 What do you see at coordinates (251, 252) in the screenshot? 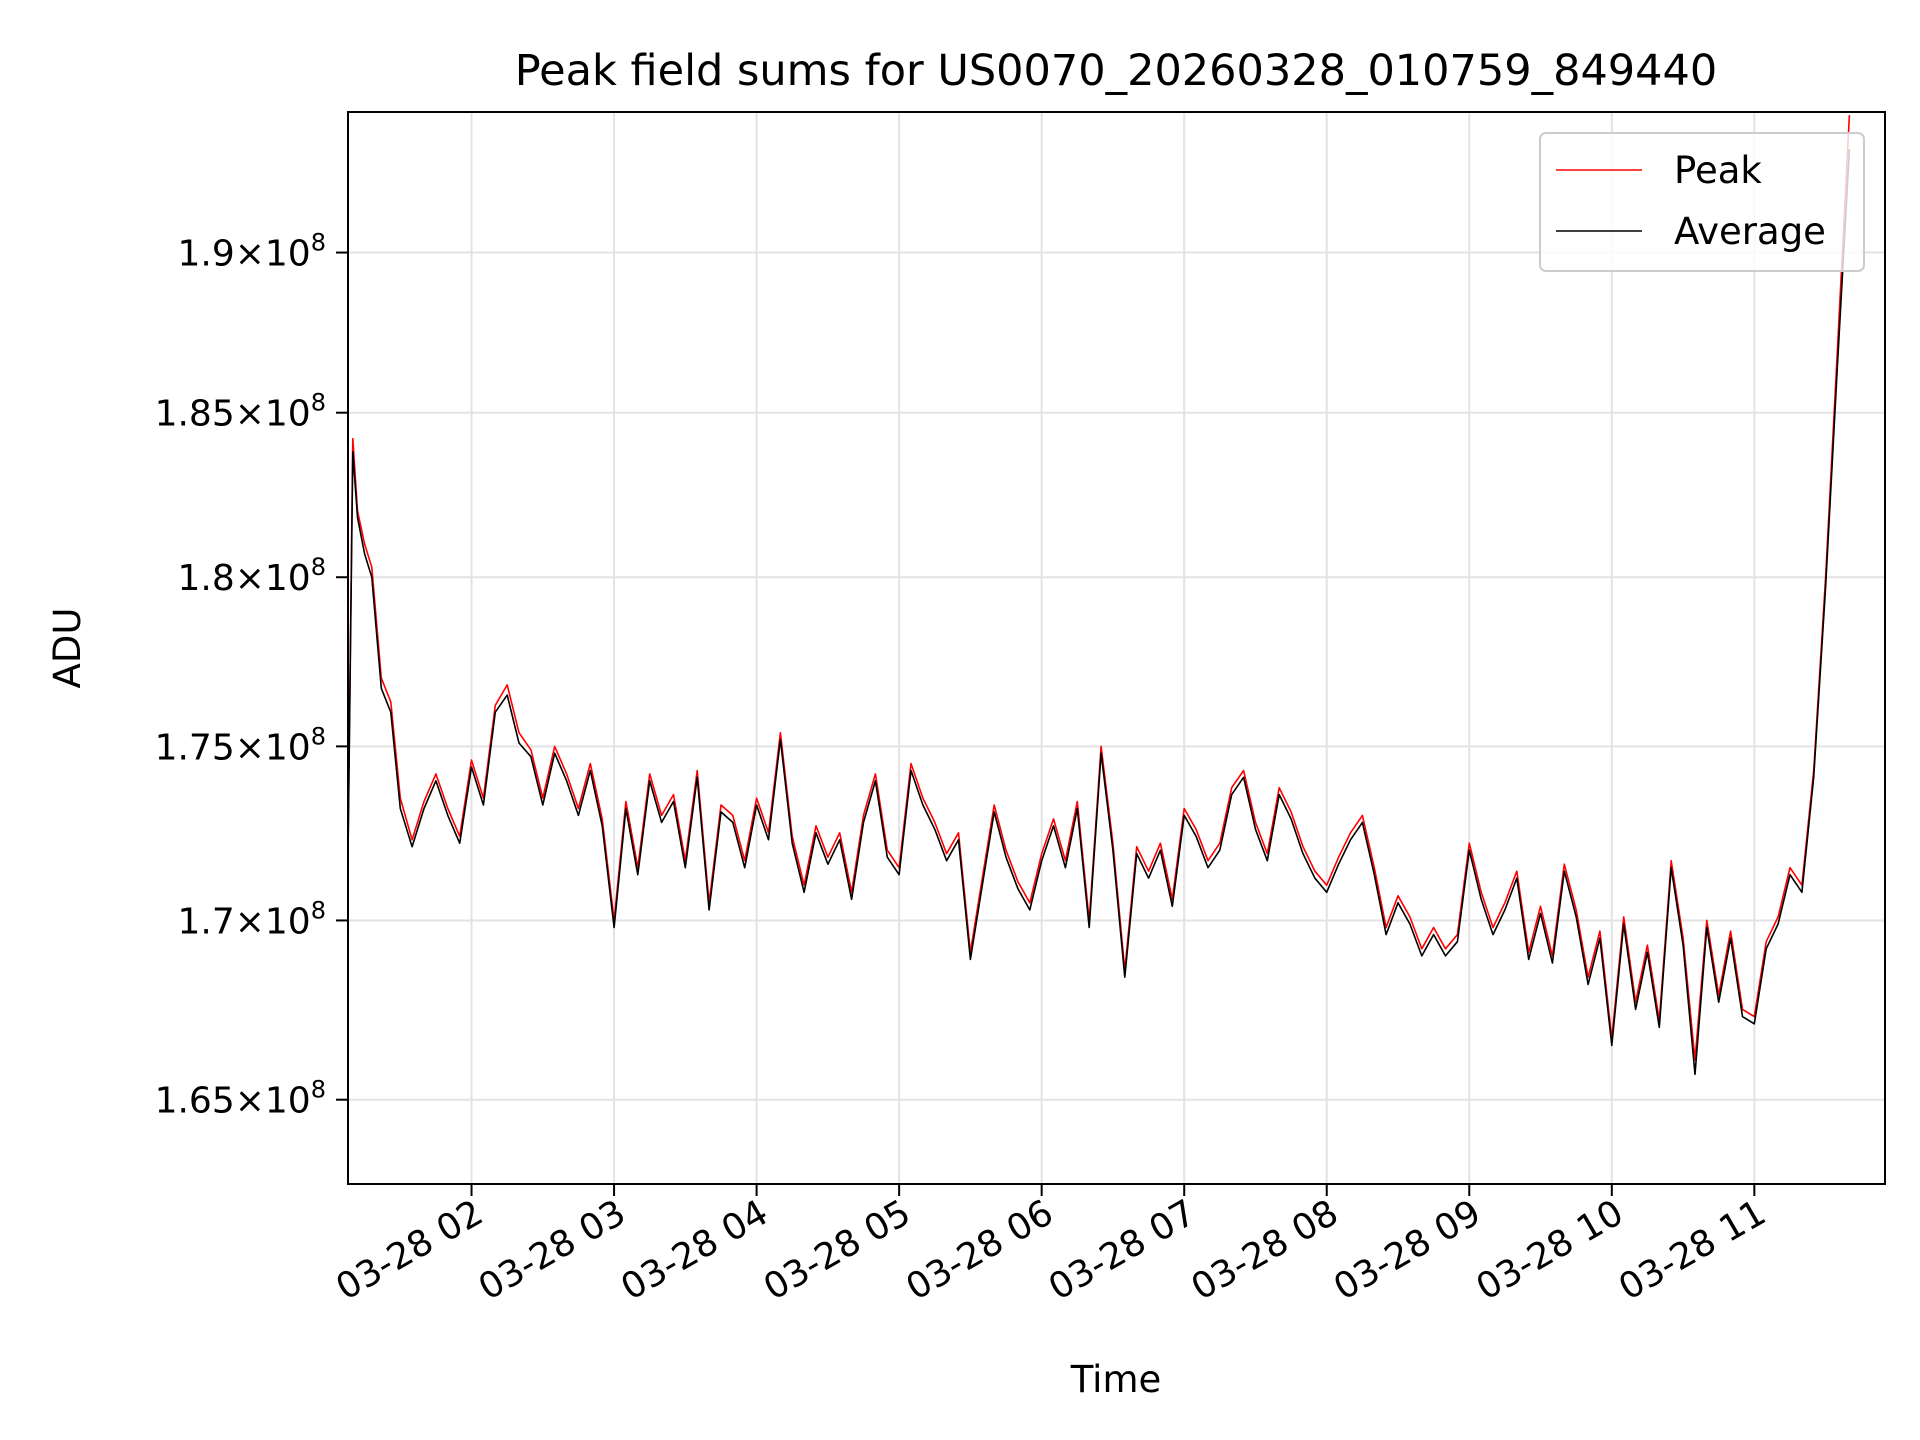
I see `y-tick-label: 1.9×108` at bounding box center [251, 252].